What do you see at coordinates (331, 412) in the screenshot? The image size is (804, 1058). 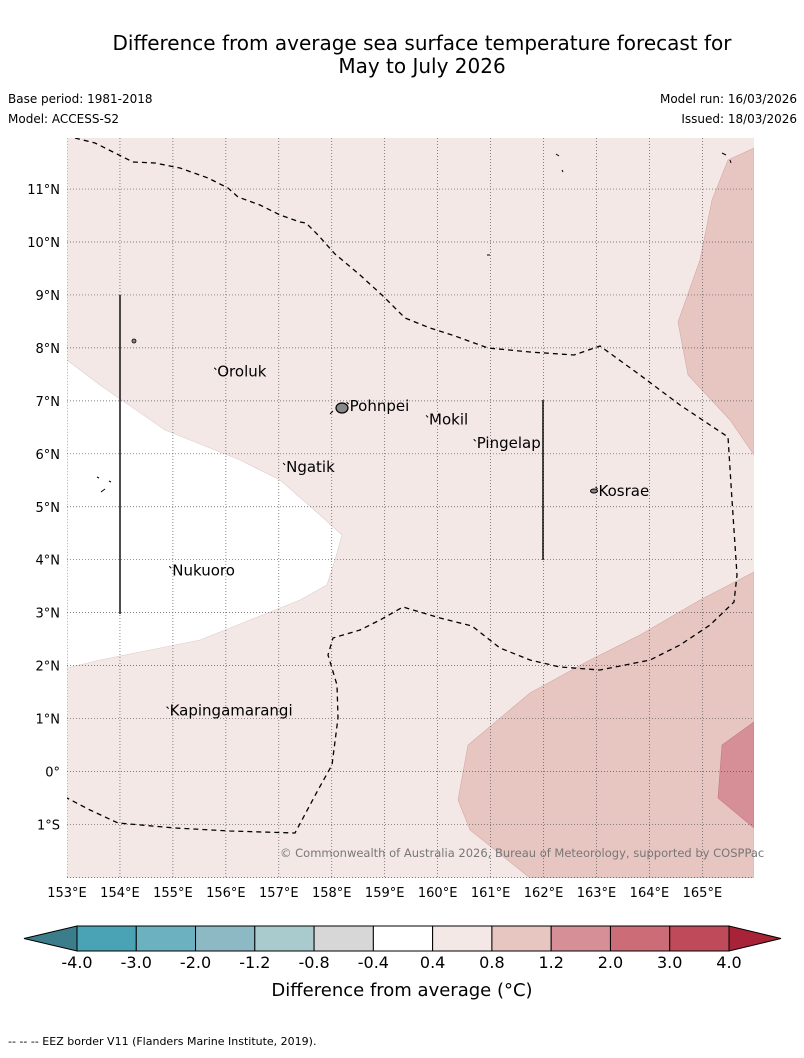 I see `atoll-islet` at bounding box center [331, 412].